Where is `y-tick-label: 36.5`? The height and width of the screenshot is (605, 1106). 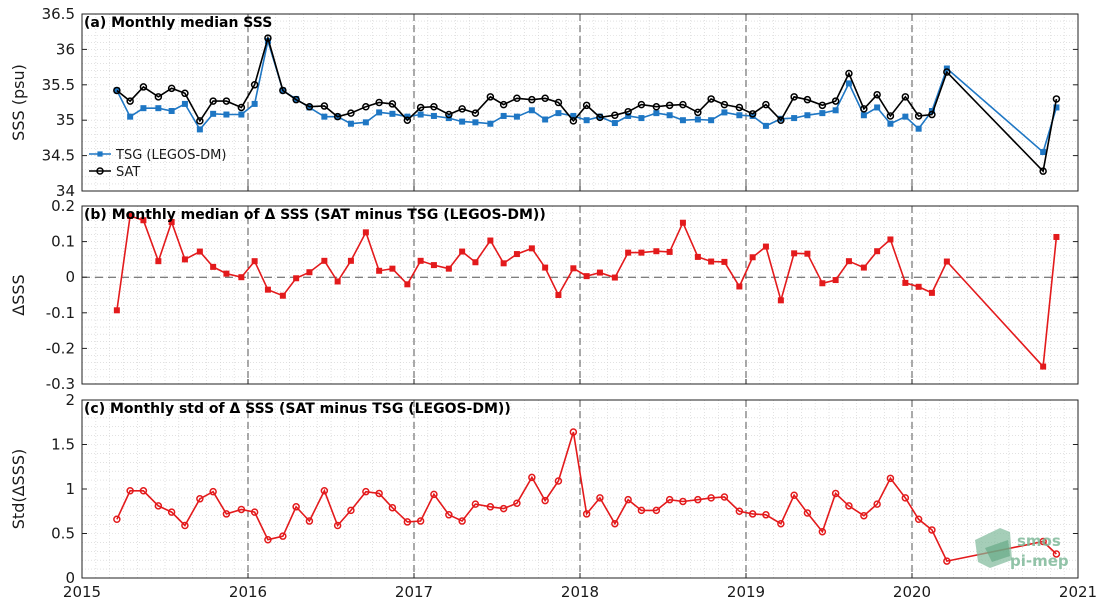
y-tick-label: 36.5 is located at coordinates (58, 14).